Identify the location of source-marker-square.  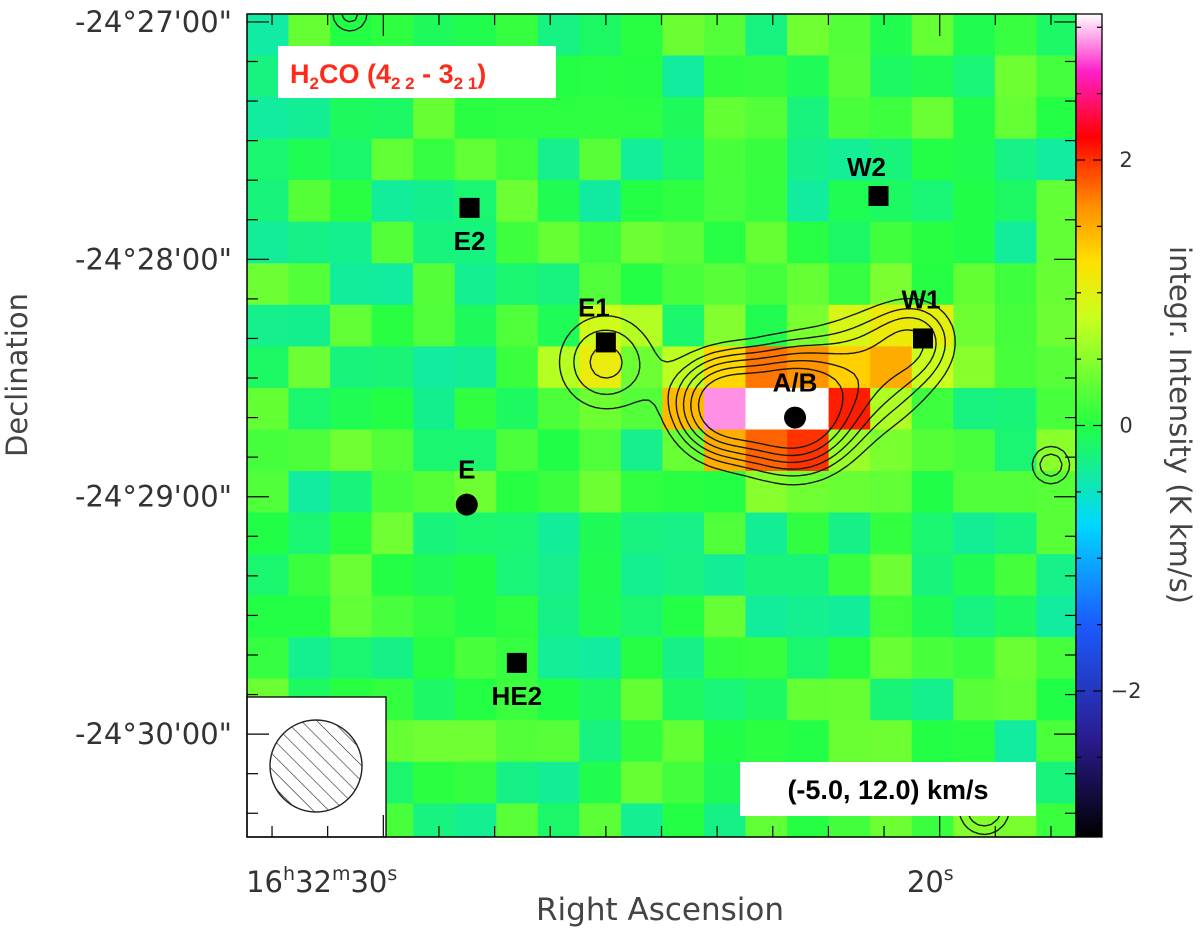
(605, 342).